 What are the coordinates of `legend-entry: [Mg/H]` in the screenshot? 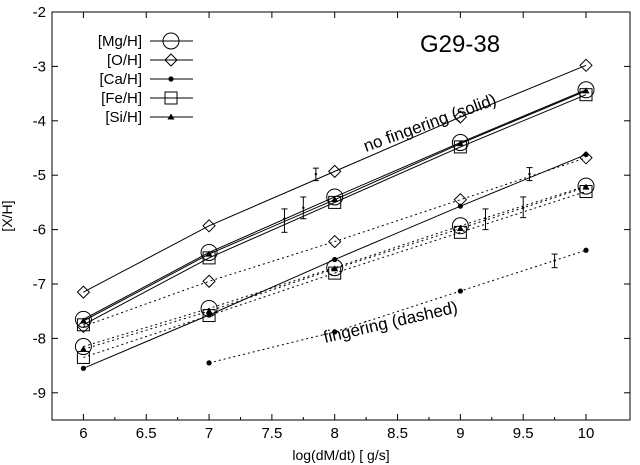 It's located at (145, 41).